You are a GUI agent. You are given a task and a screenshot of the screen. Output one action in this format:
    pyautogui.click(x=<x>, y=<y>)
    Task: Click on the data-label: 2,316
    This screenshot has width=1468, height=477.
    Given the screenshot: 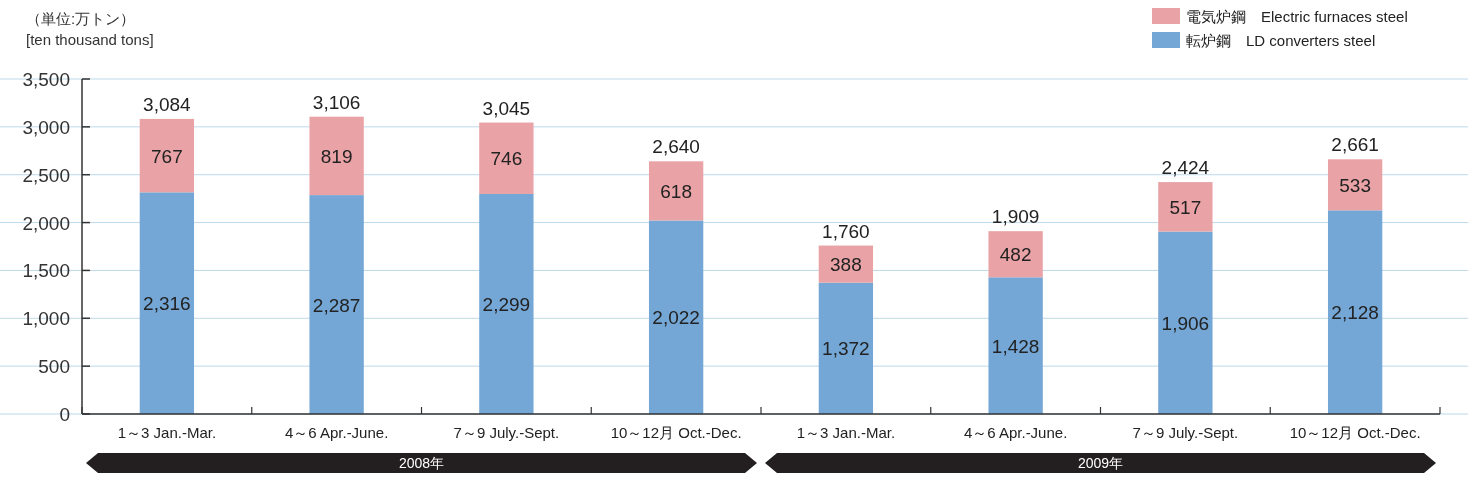 What is the action you would take?
    pyautogui.click(x=167, y=304)
    